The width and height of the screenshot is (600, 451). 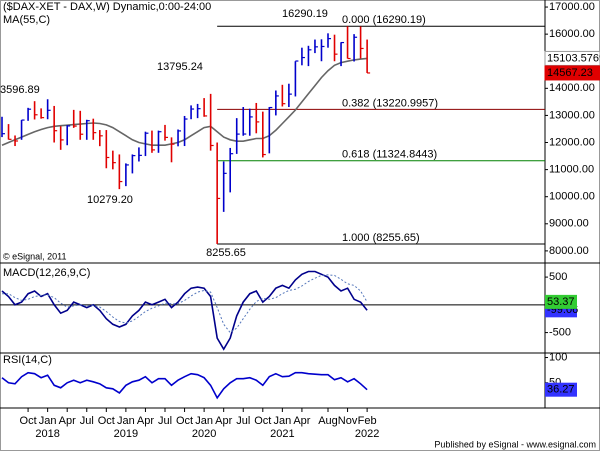 I want to click on value-box-label: 36.27, so click(x=561, y=390).